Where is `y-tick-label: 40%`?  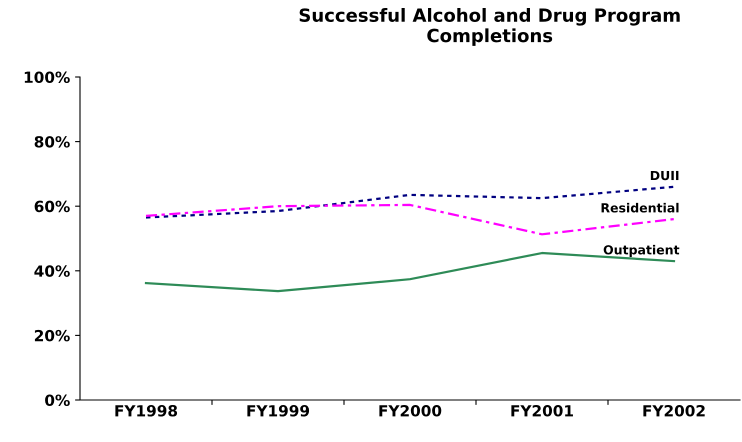 y-tick-label: 40% is located at coordinates (52, 271).